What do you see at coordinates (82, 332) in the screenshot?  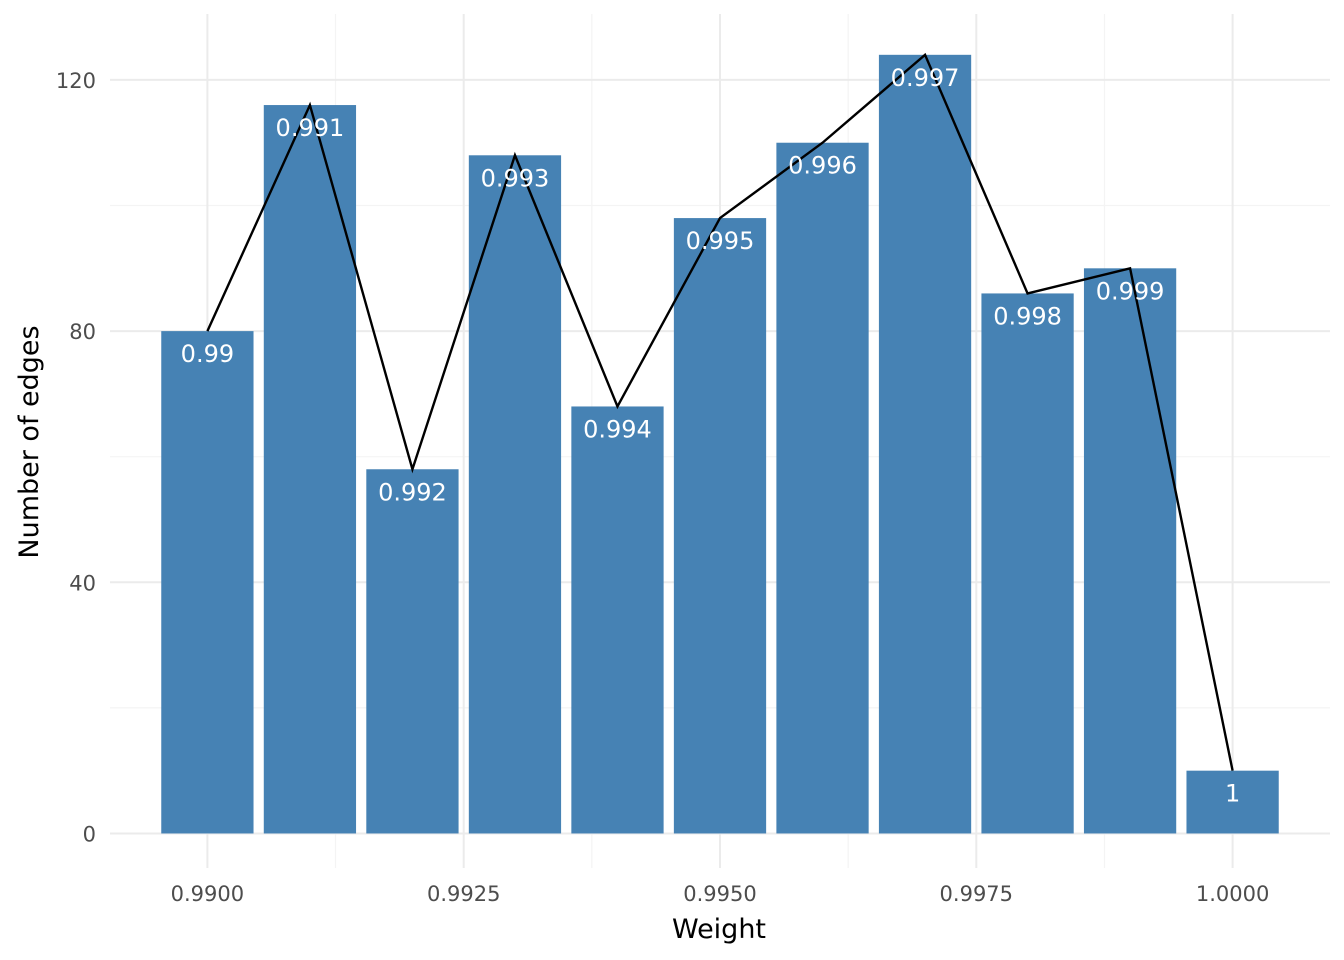 I see `y-tick-label: 80` at bounding box center [82, 332].